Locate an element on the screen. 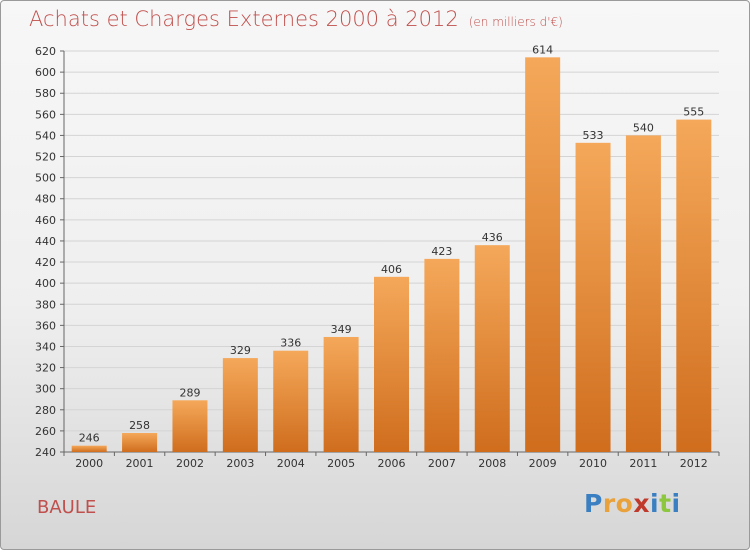  y-tick-label: 600 is located at coordinates (45, 72).